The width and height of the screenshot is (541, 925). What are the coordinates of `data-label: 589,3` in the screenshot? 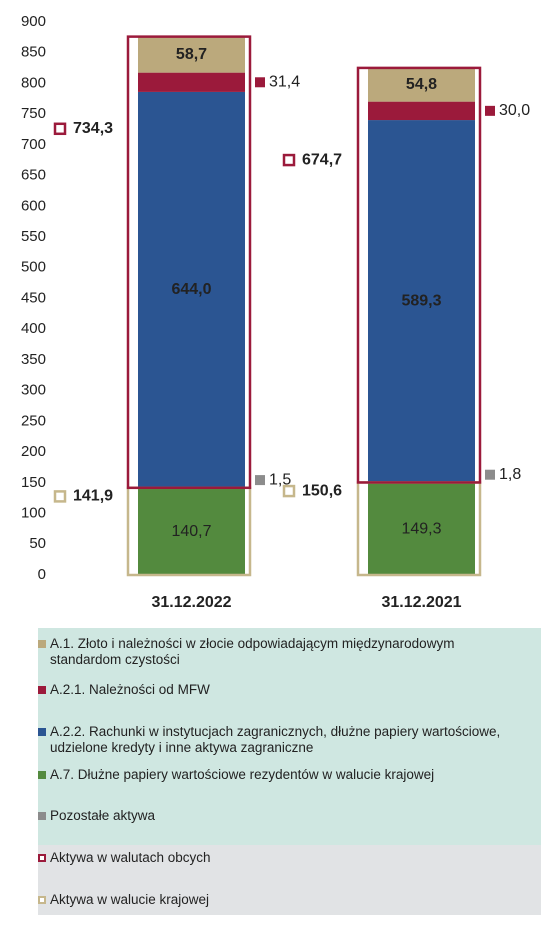 It's located at (421, 300).